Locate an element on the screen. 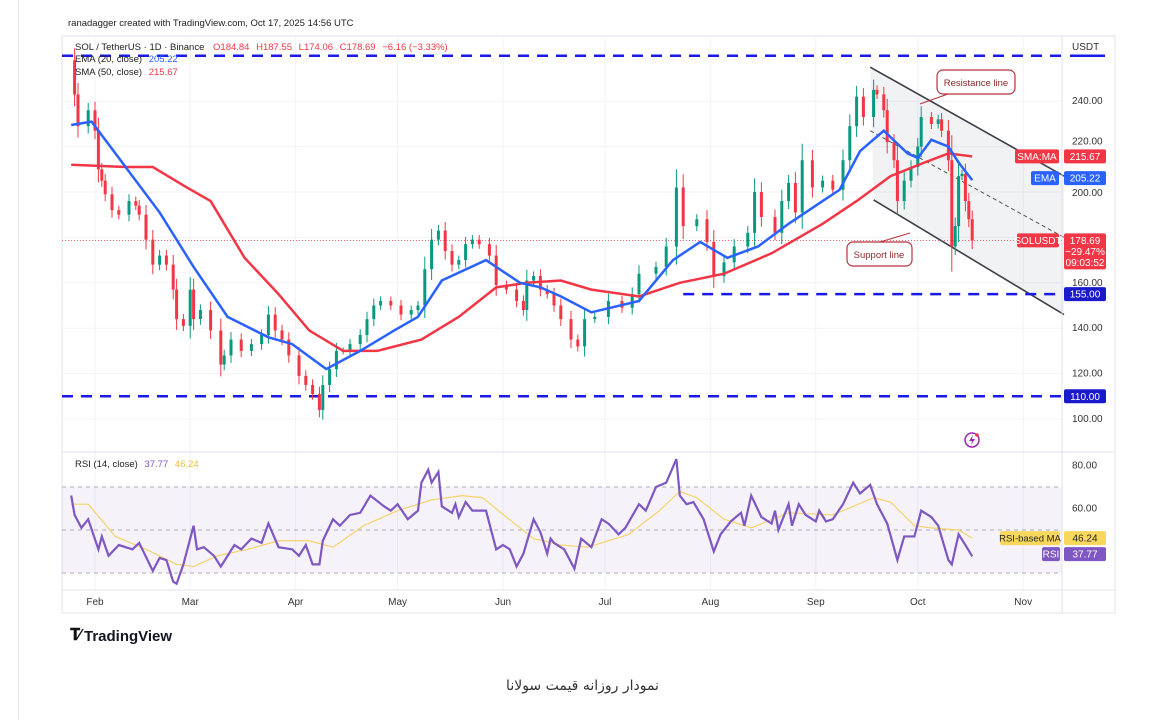  ohlc-low: L174.06 is located at coordinates (316, 47).